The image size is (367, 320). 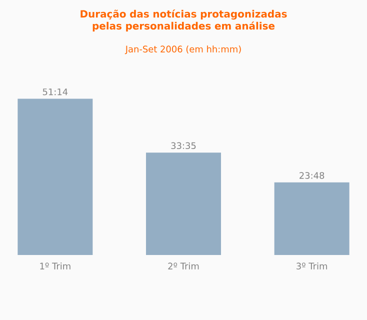 What do you see at coordinates (183, 21) in the screenshot?
I see `chart-title: Duração das notícias protagonizadas pelas personalidades em análise` at bounding box center [183, 21].